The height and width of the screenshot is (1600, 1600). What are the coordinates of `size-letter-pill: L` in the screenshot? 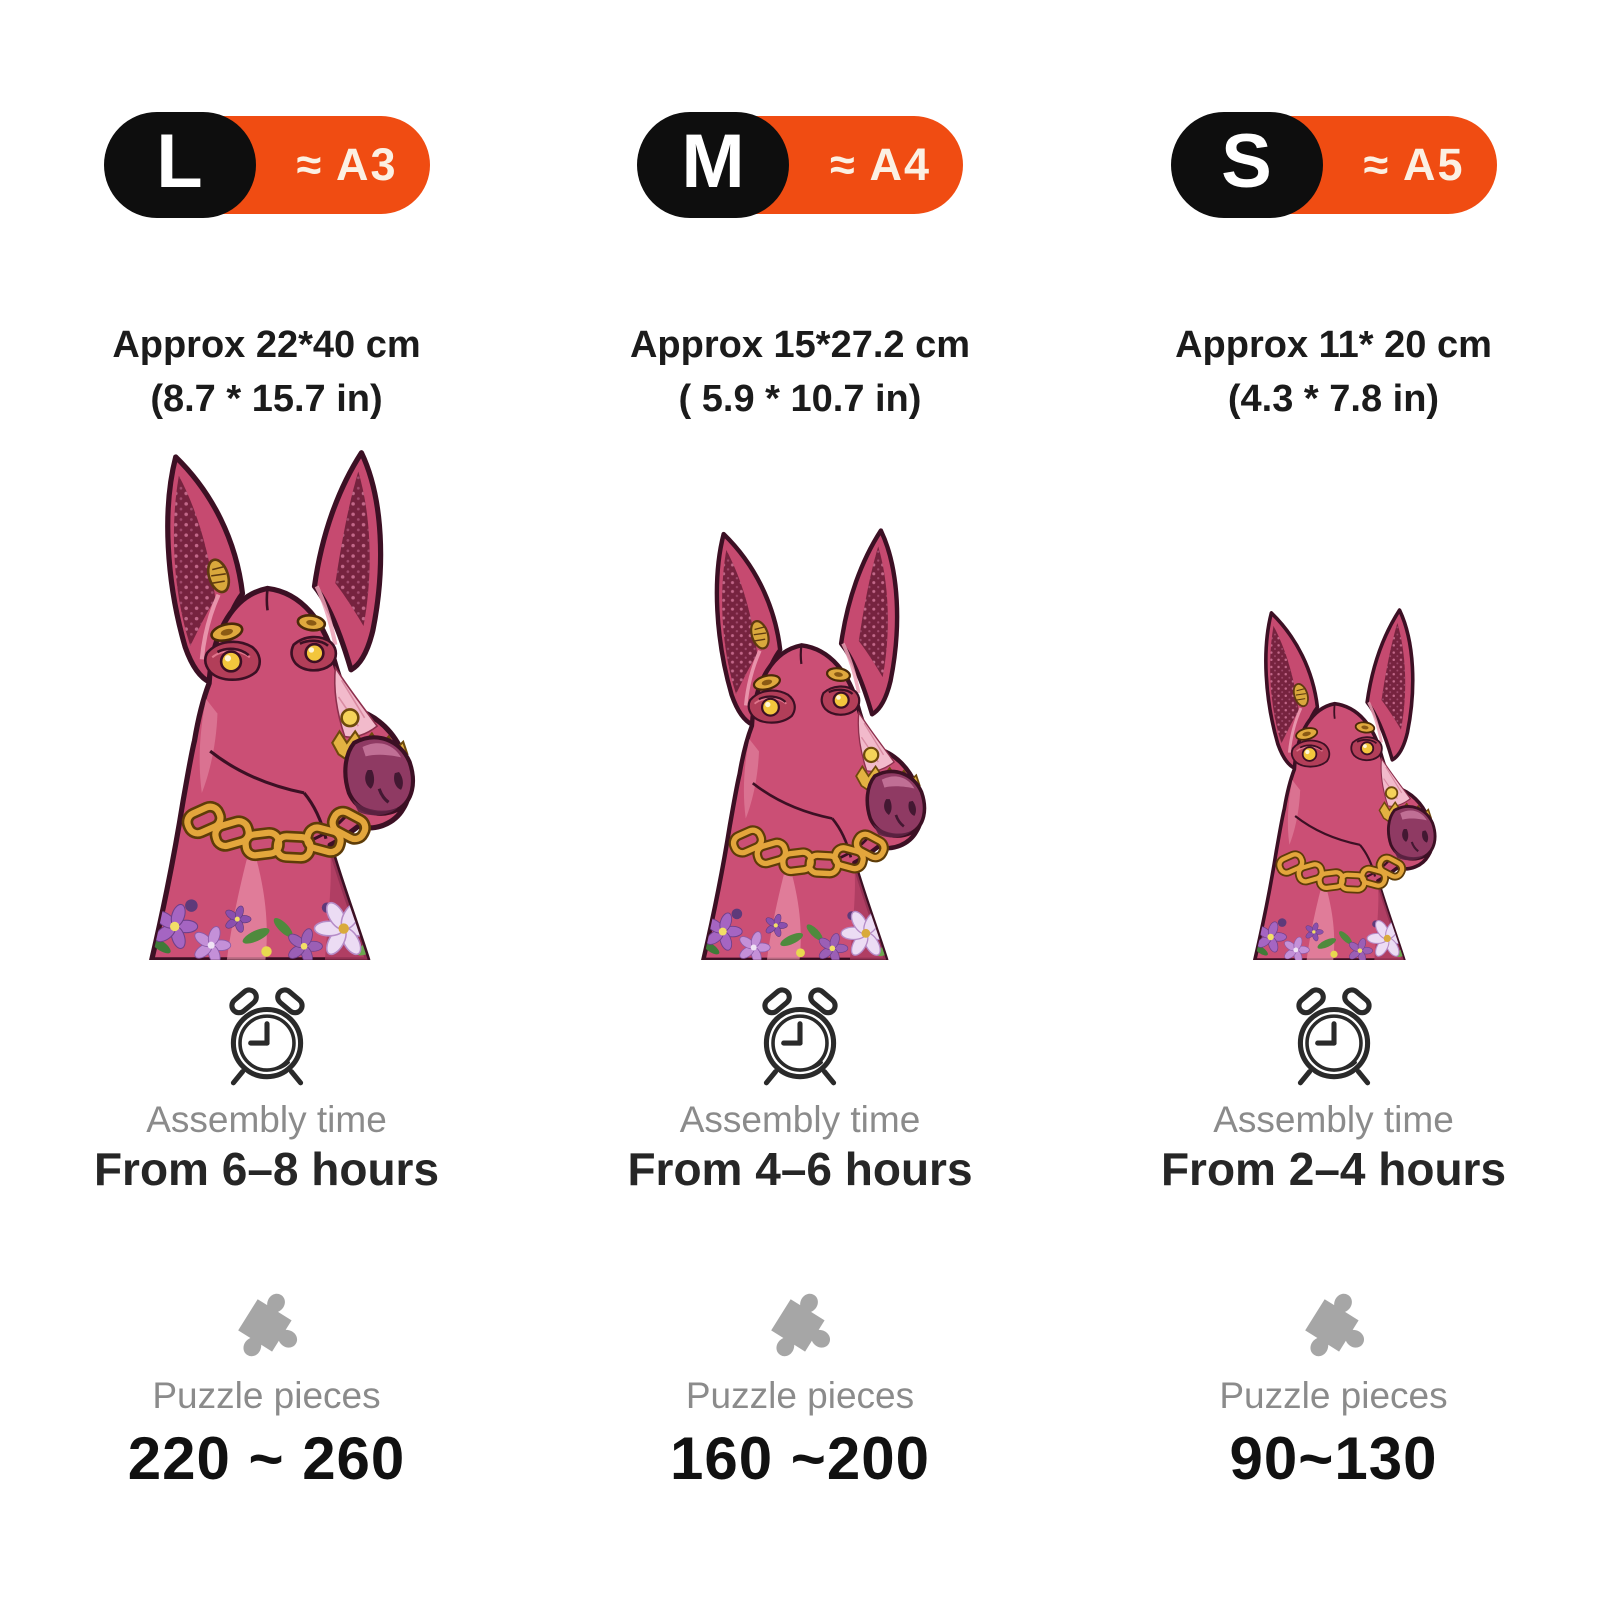 It's located at (179, 165).